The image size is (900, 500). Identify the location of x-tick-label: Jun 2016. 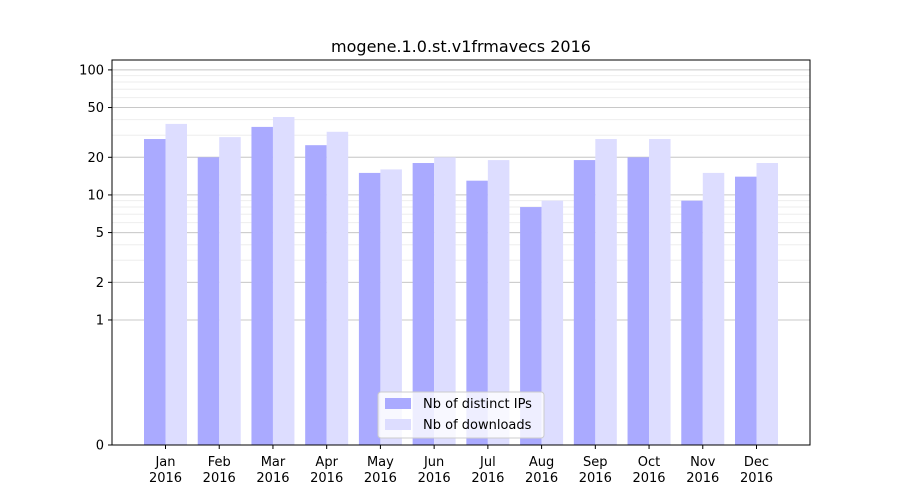
(434, 470).